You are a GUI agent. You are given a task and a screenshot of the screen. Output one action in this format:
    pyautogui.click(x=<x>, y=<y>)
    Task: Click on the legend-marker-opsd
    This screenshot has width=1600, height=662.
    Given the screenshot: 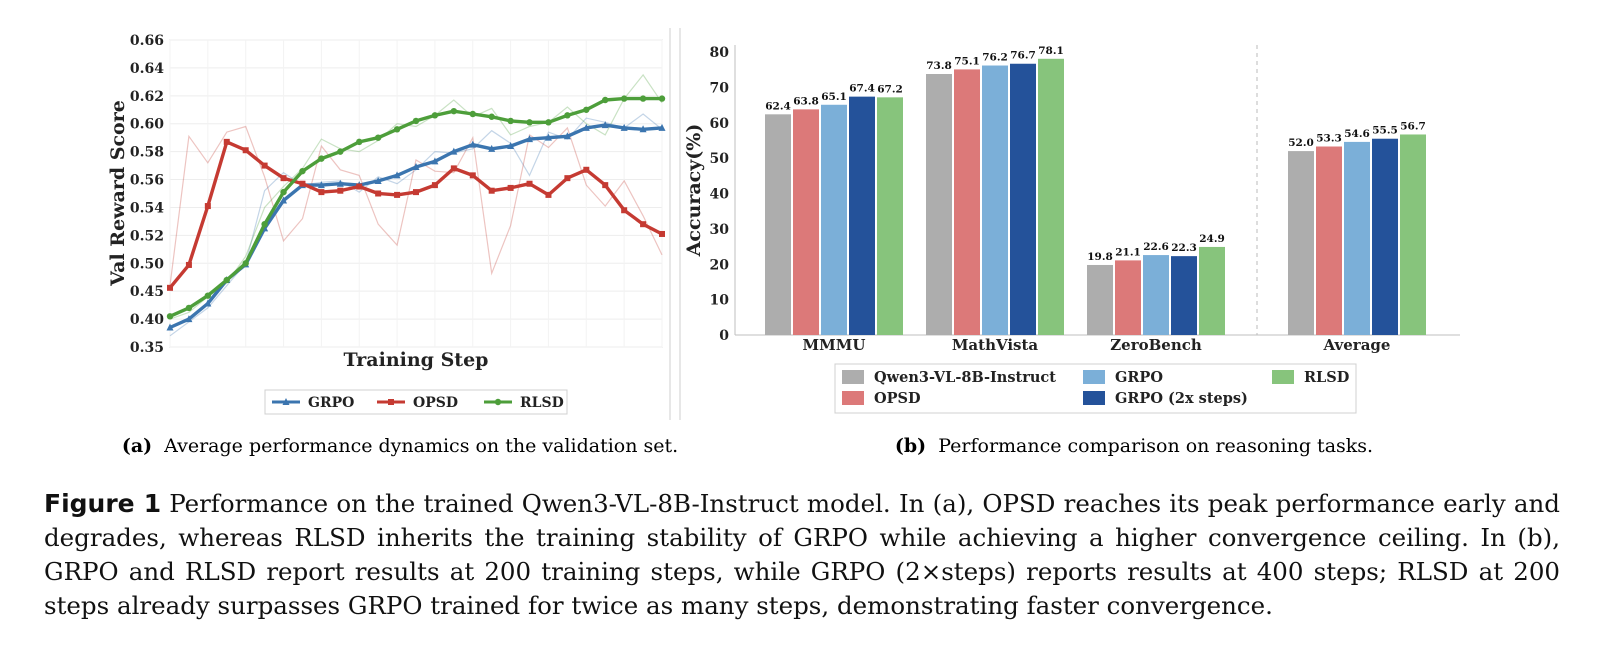 What is the action you would take?
    pyautogui.click(x=391, y=402)
    